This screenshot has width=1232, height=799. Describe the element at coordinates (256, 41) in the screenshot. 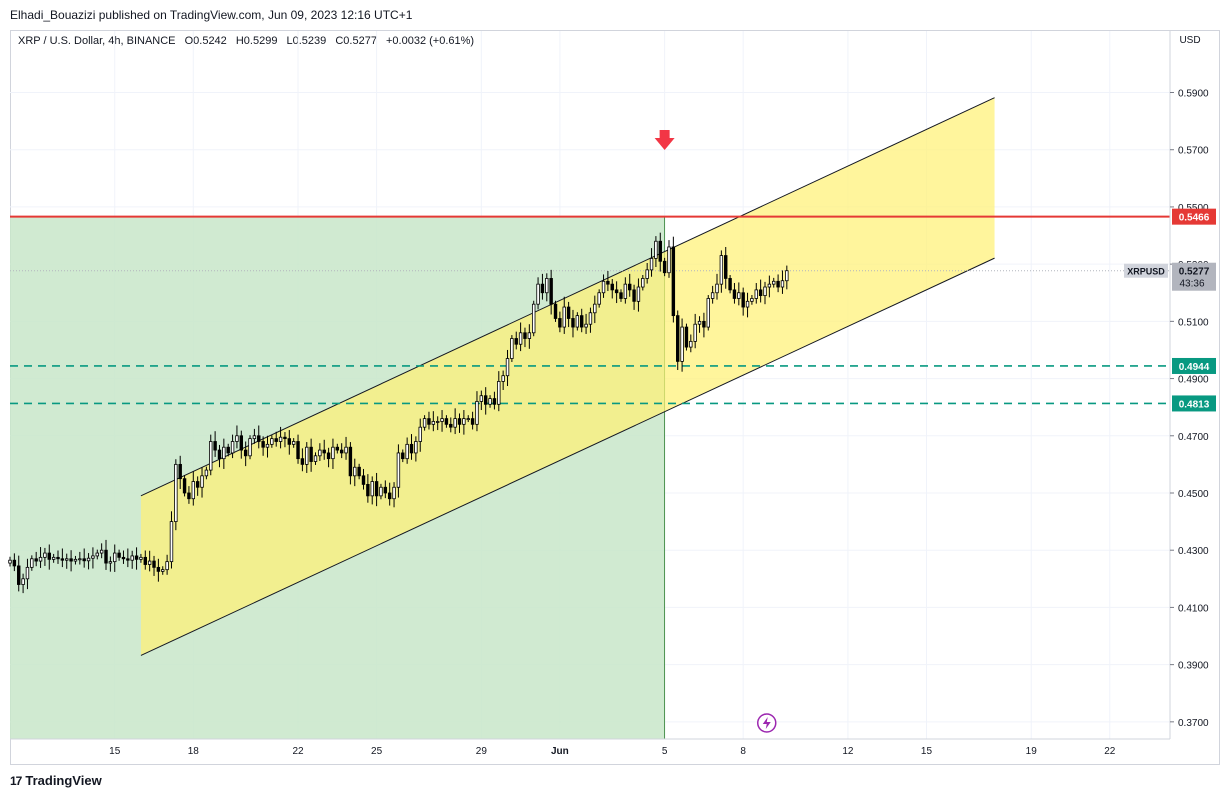

I see `legend-high: H0.5299` at that location.